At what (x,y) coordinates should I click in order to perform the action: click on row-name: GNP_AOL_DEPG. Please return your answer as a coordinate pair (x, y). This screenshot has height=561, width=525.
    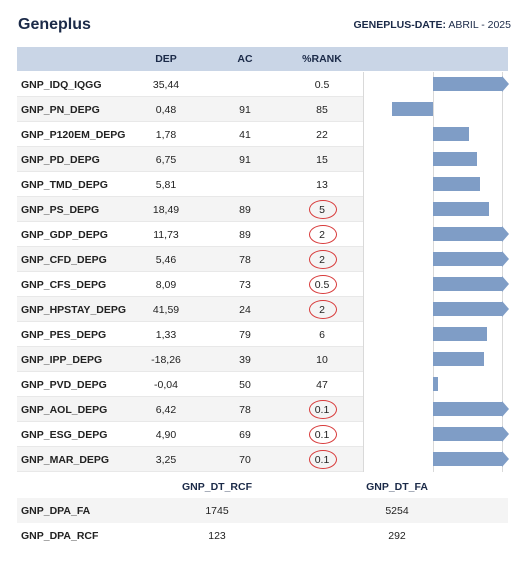
    Looking at the image, I should click on (64, 410).